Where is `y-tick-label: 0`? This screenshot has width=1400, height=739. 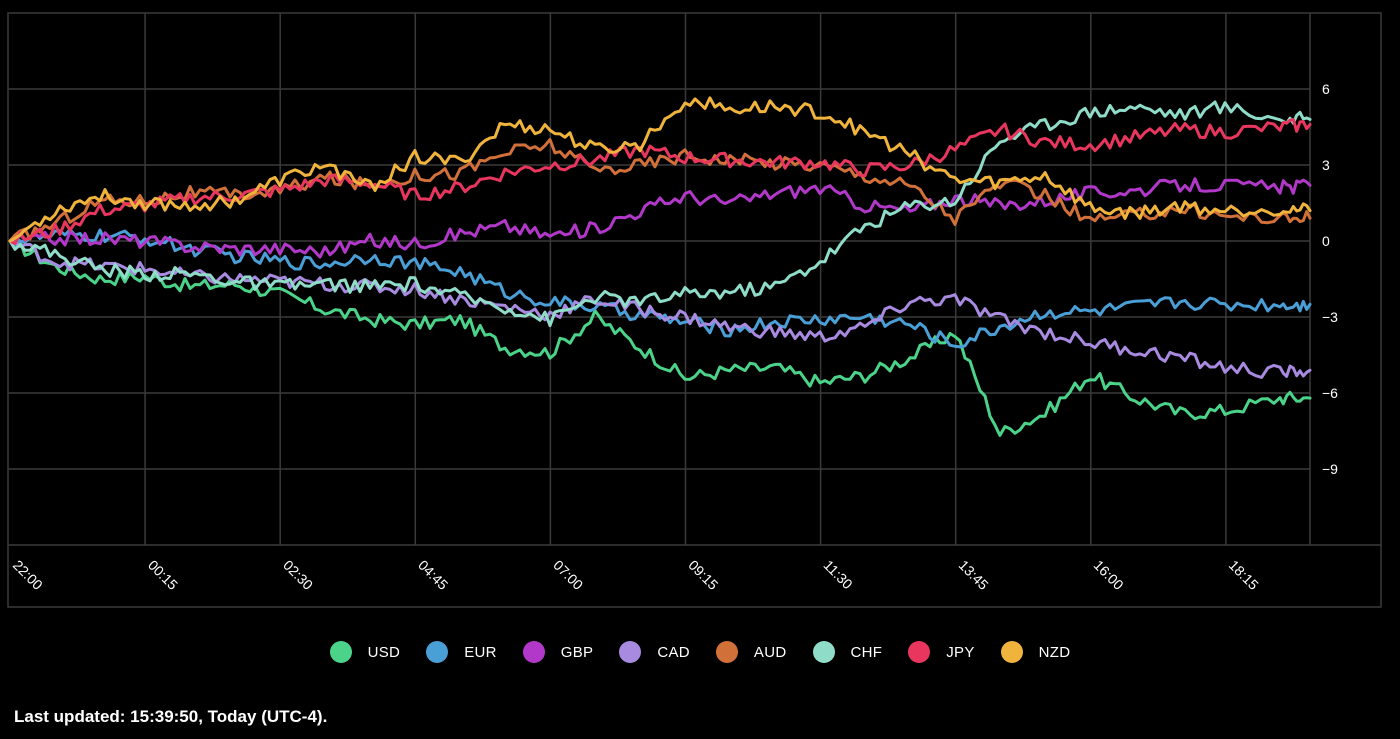
y-tick-label: 0 is located at coordinates (1326, 241).